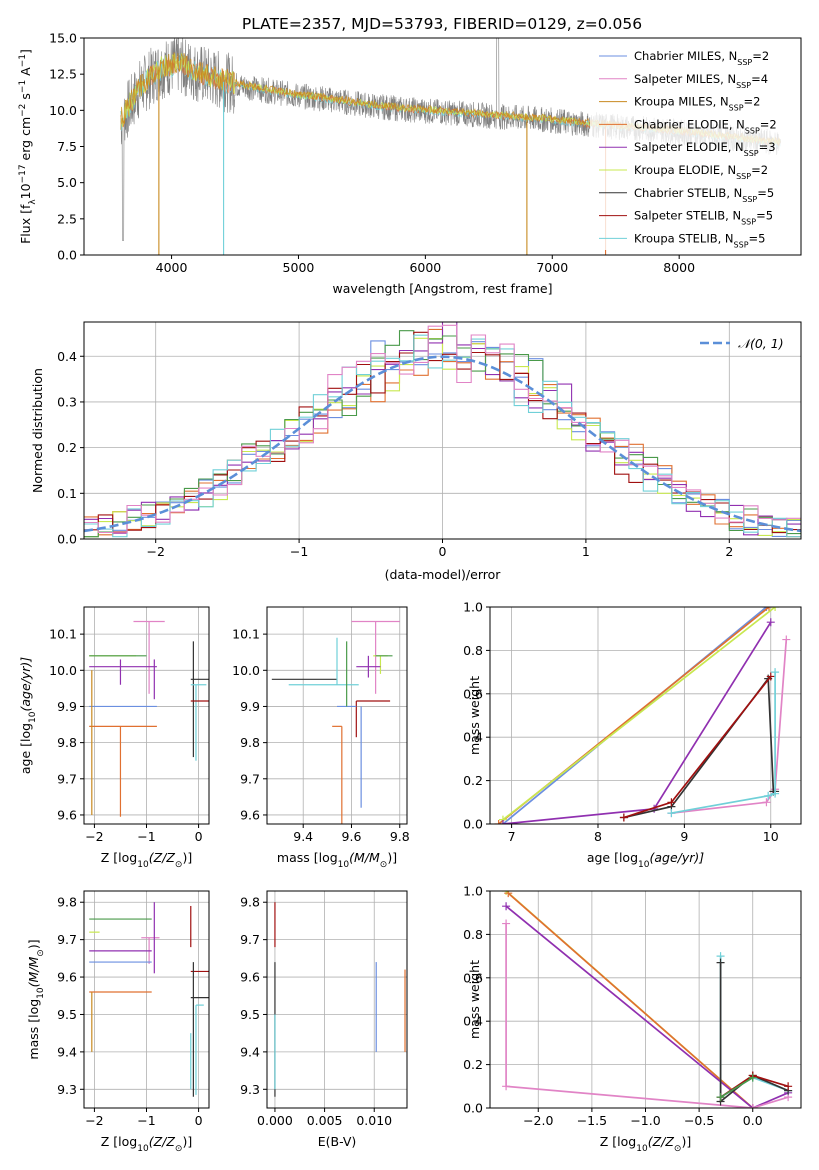 The image size is (819, 1170). Describe the element at coordinates (759, 79) in the screenshot. I see `legend-tail: =4` at that location.